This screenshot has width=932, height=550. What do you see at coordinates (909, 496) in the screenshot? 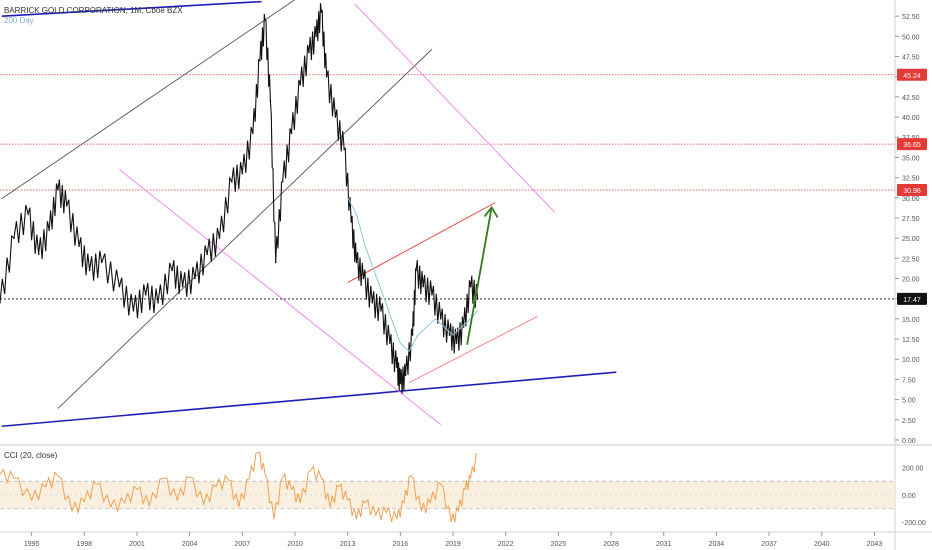
I see `cci-tick-label: 0.00` at bounding box center [909, 496].